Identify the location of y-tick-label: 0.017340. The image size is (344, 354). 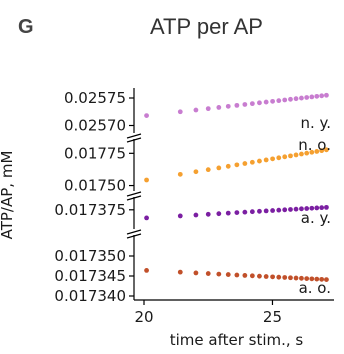
(90, 296).